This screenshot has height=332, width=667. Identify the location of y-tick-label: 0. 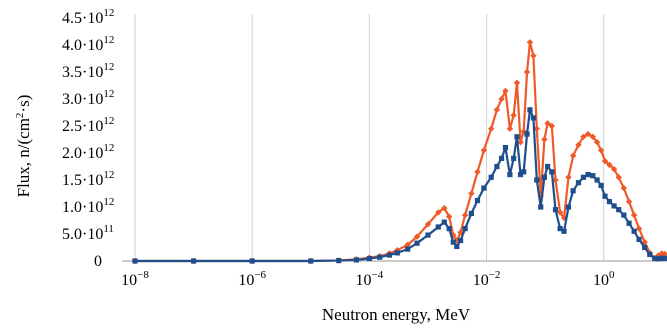
(98, 261).